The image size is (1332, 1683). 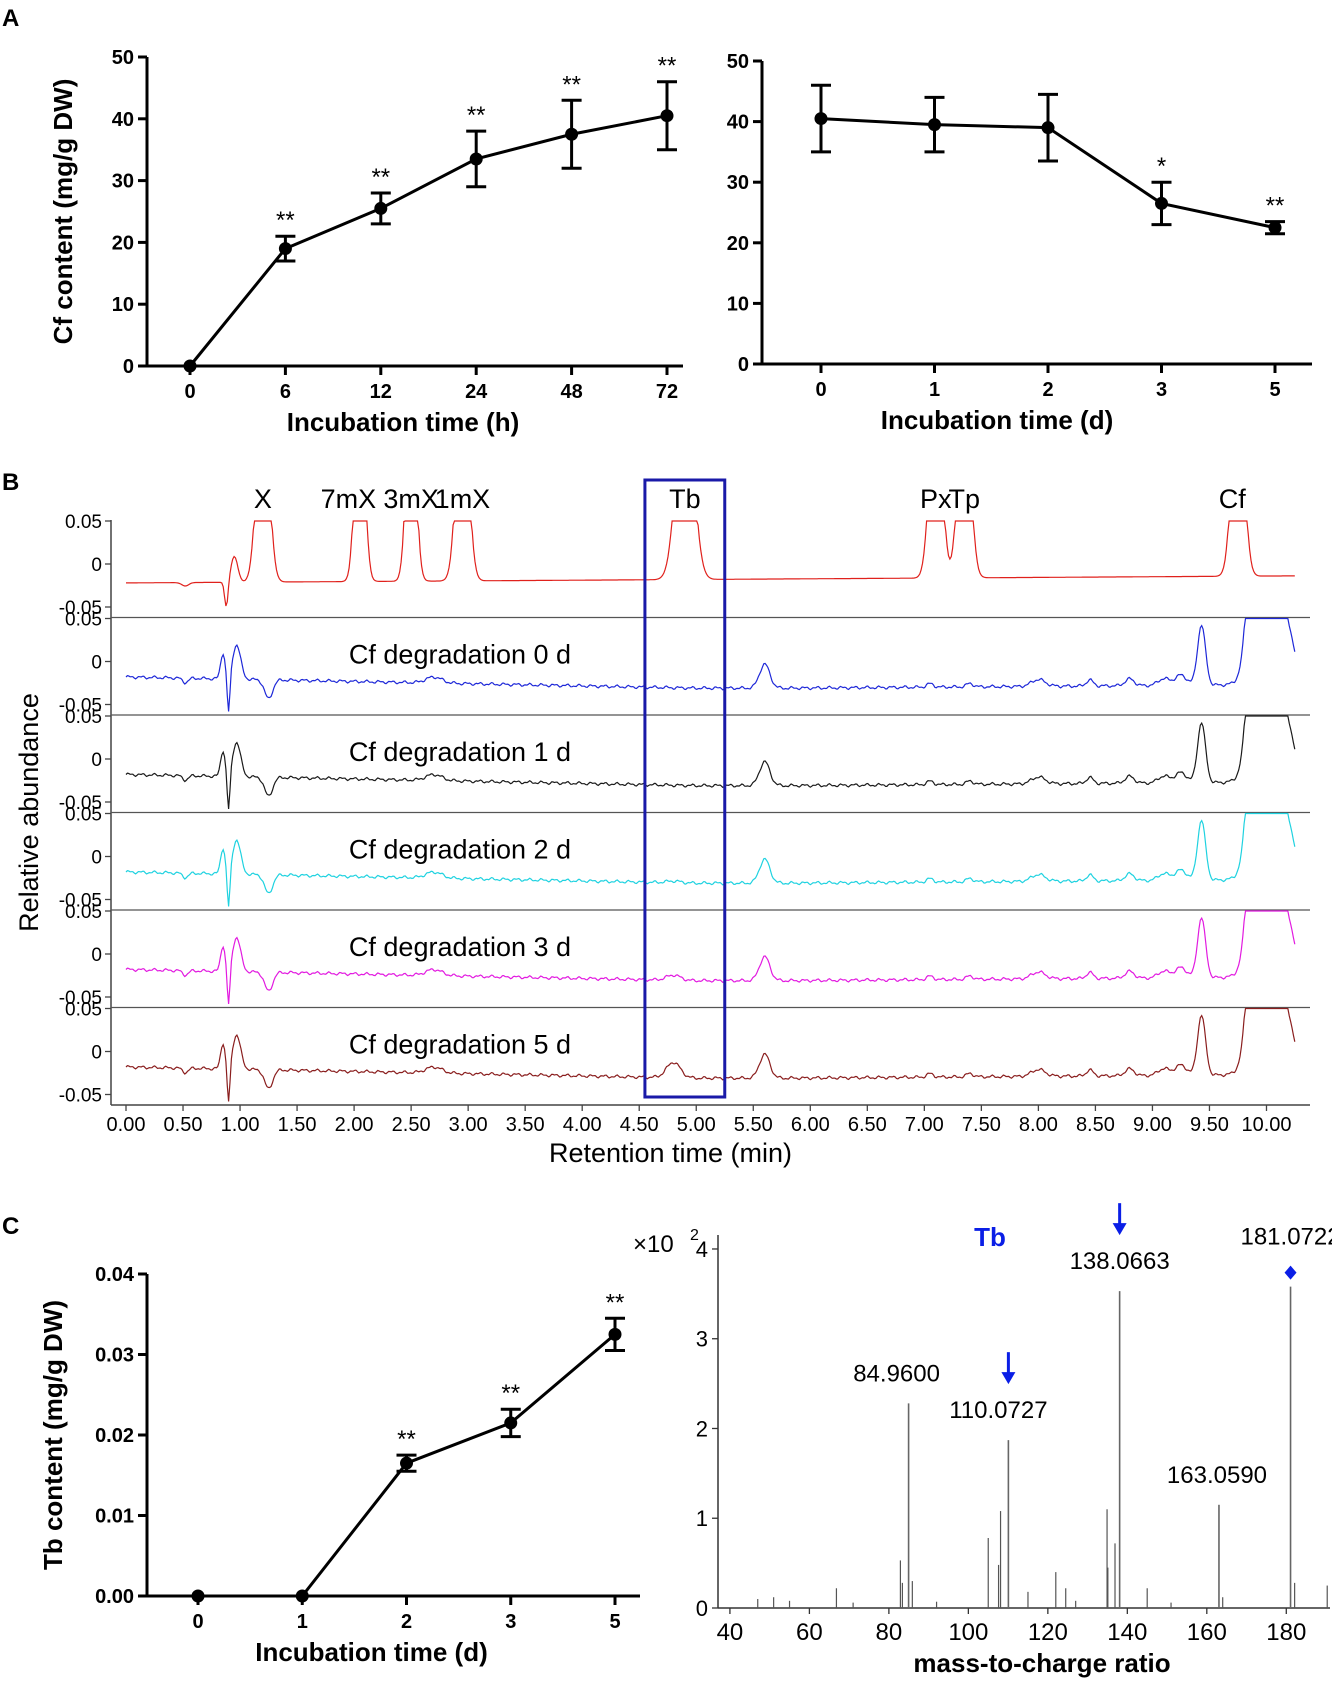 I want to click on x-tick-label: 3, so click(x=1161, y=390).